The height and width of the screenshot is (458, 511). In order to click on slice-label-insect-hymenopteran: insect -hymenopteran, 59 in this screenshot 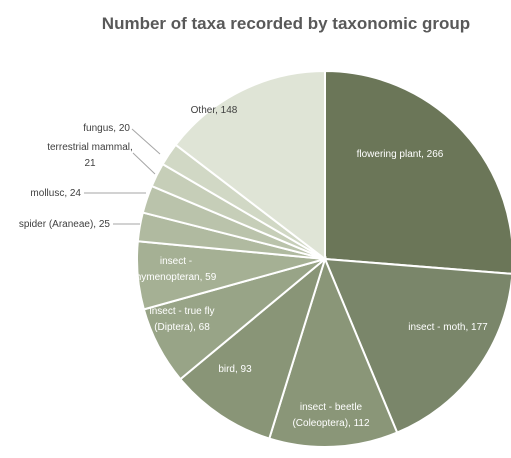, I will do `click(176, 269)`.